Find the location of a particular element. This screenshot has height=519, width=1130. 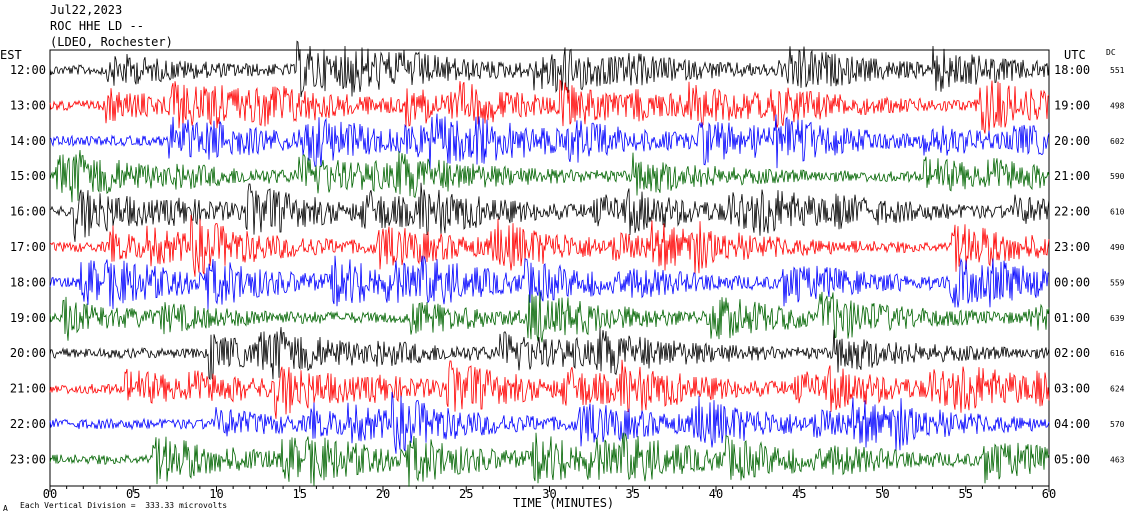

dc-value-label: 602 is located at coordinates (1117, 141).